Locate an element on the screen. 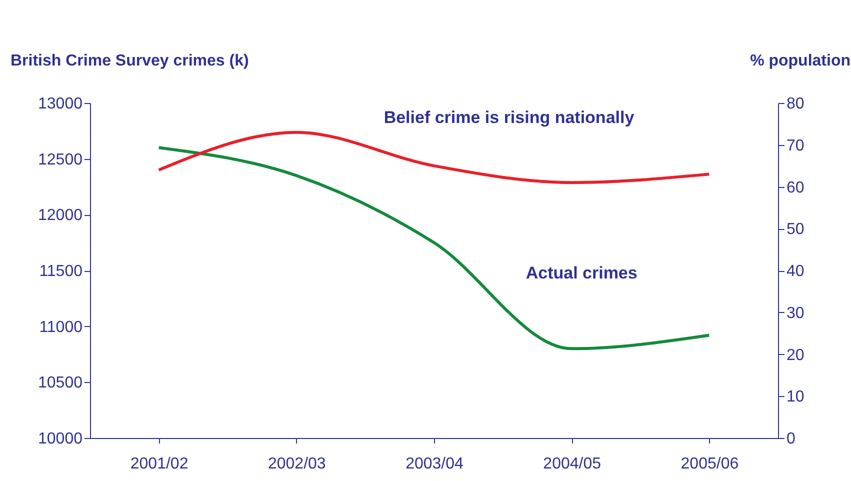 This screenshot has height=481, width=851. x-tick-label: 2002/03 is located at coordinates (297, 464).